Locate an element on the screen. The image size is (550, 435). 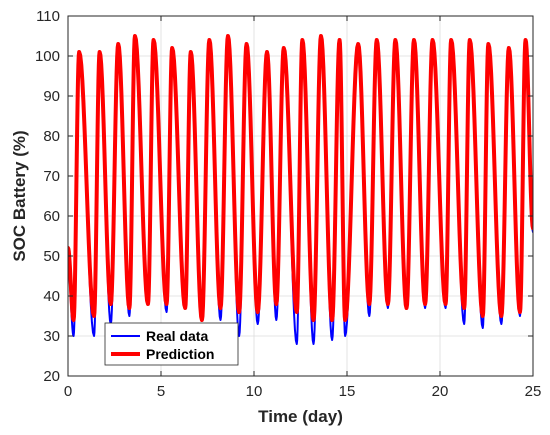
y-tick-label: 30 is located at coordinates (51, 336).